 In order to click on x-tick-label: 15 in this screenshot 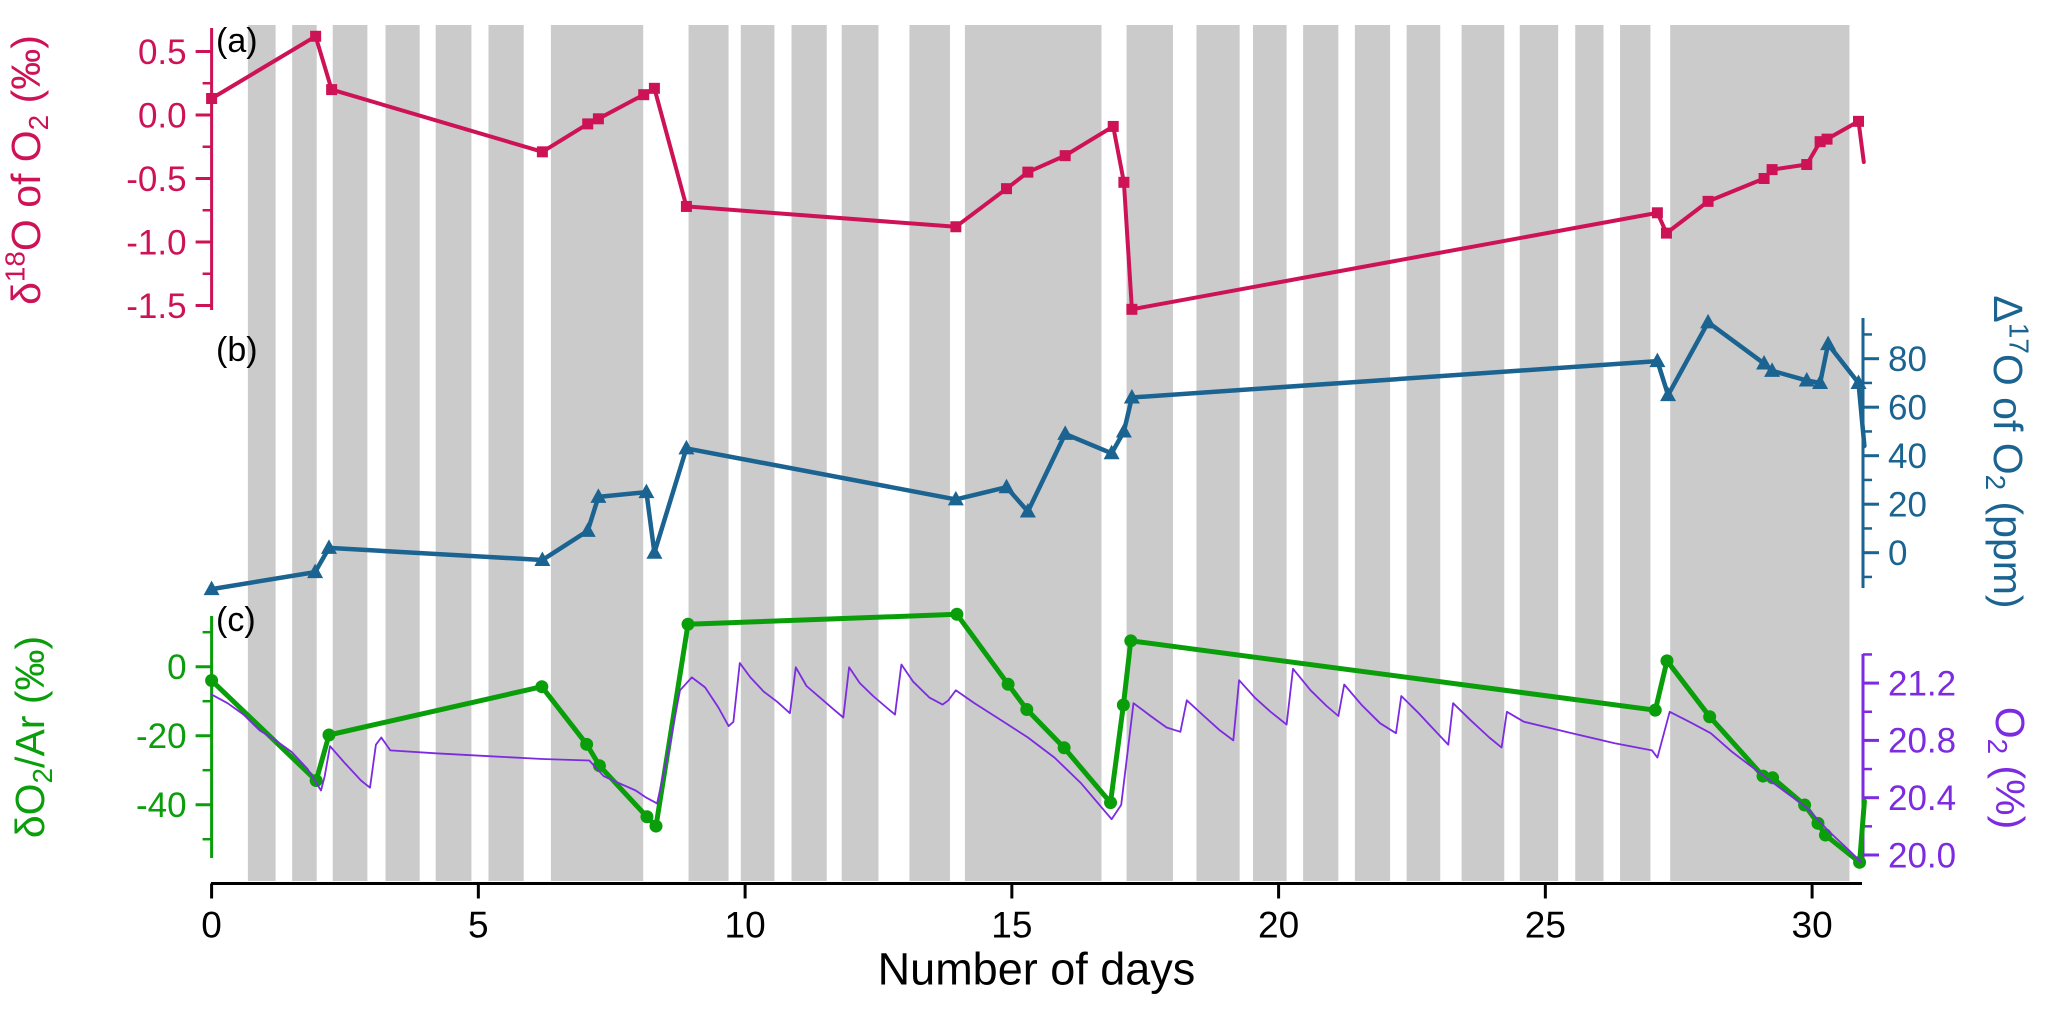, I will do `click(1011, 925)`.